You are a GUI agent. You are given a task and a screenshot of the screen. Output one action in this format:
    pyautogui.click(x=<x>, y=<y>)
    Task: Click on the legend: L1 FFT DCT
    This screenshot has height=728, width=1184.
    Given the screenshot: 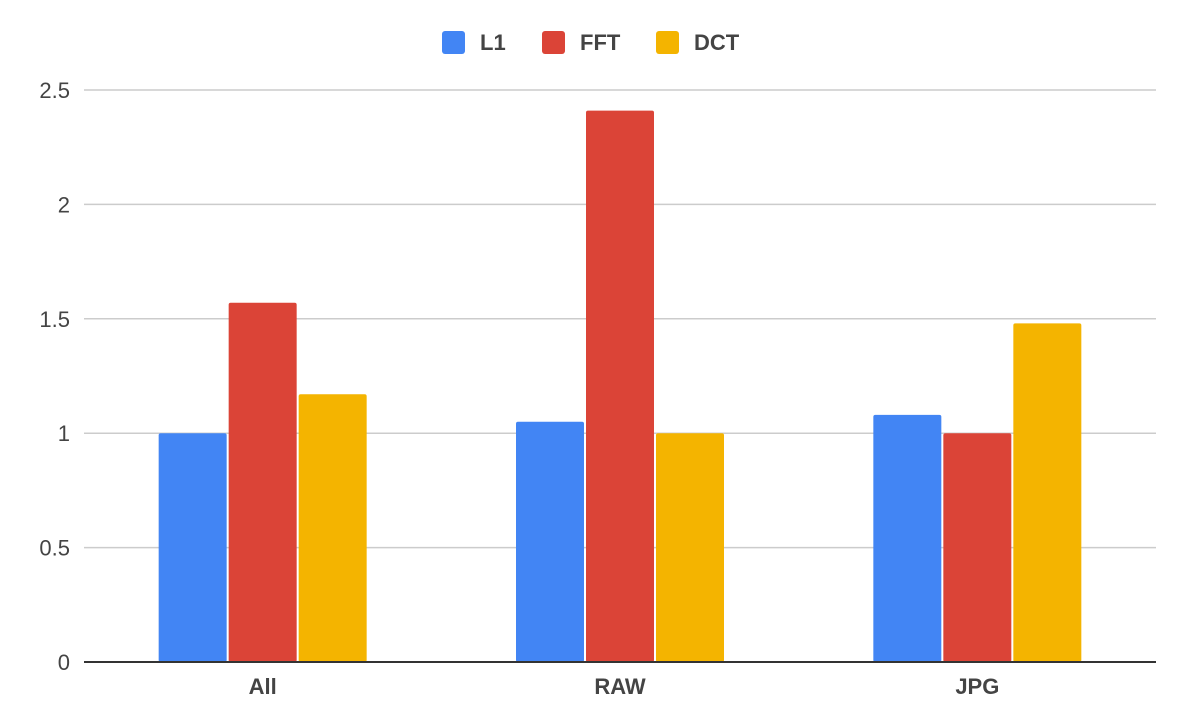 What is the action you would take?
    pyautogui.click(x=591, y=42)
    